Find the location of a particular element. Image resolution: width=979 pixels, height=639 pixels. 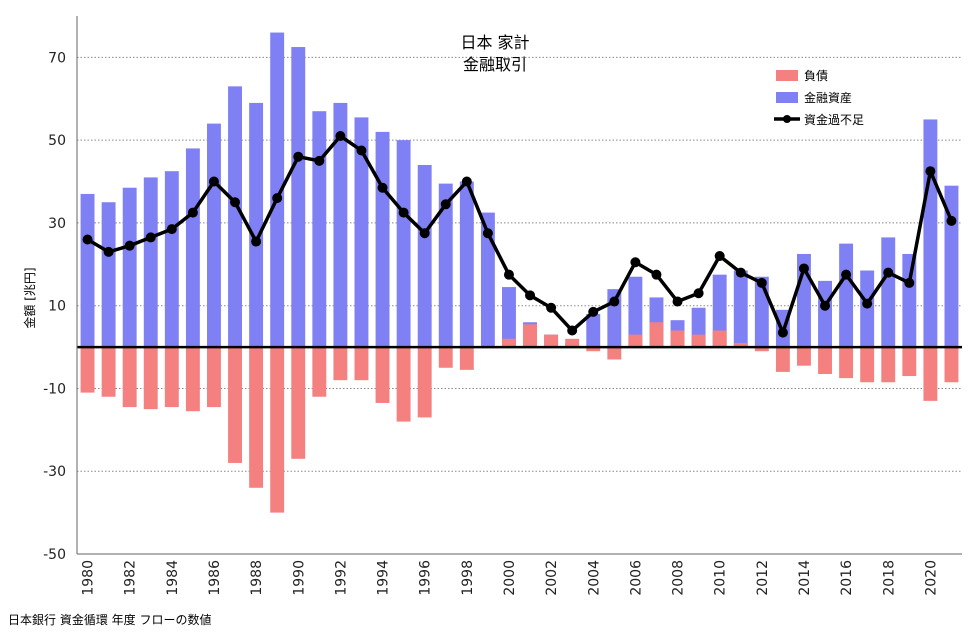

legend-swatch-assets is located at coordinates (787, 97).